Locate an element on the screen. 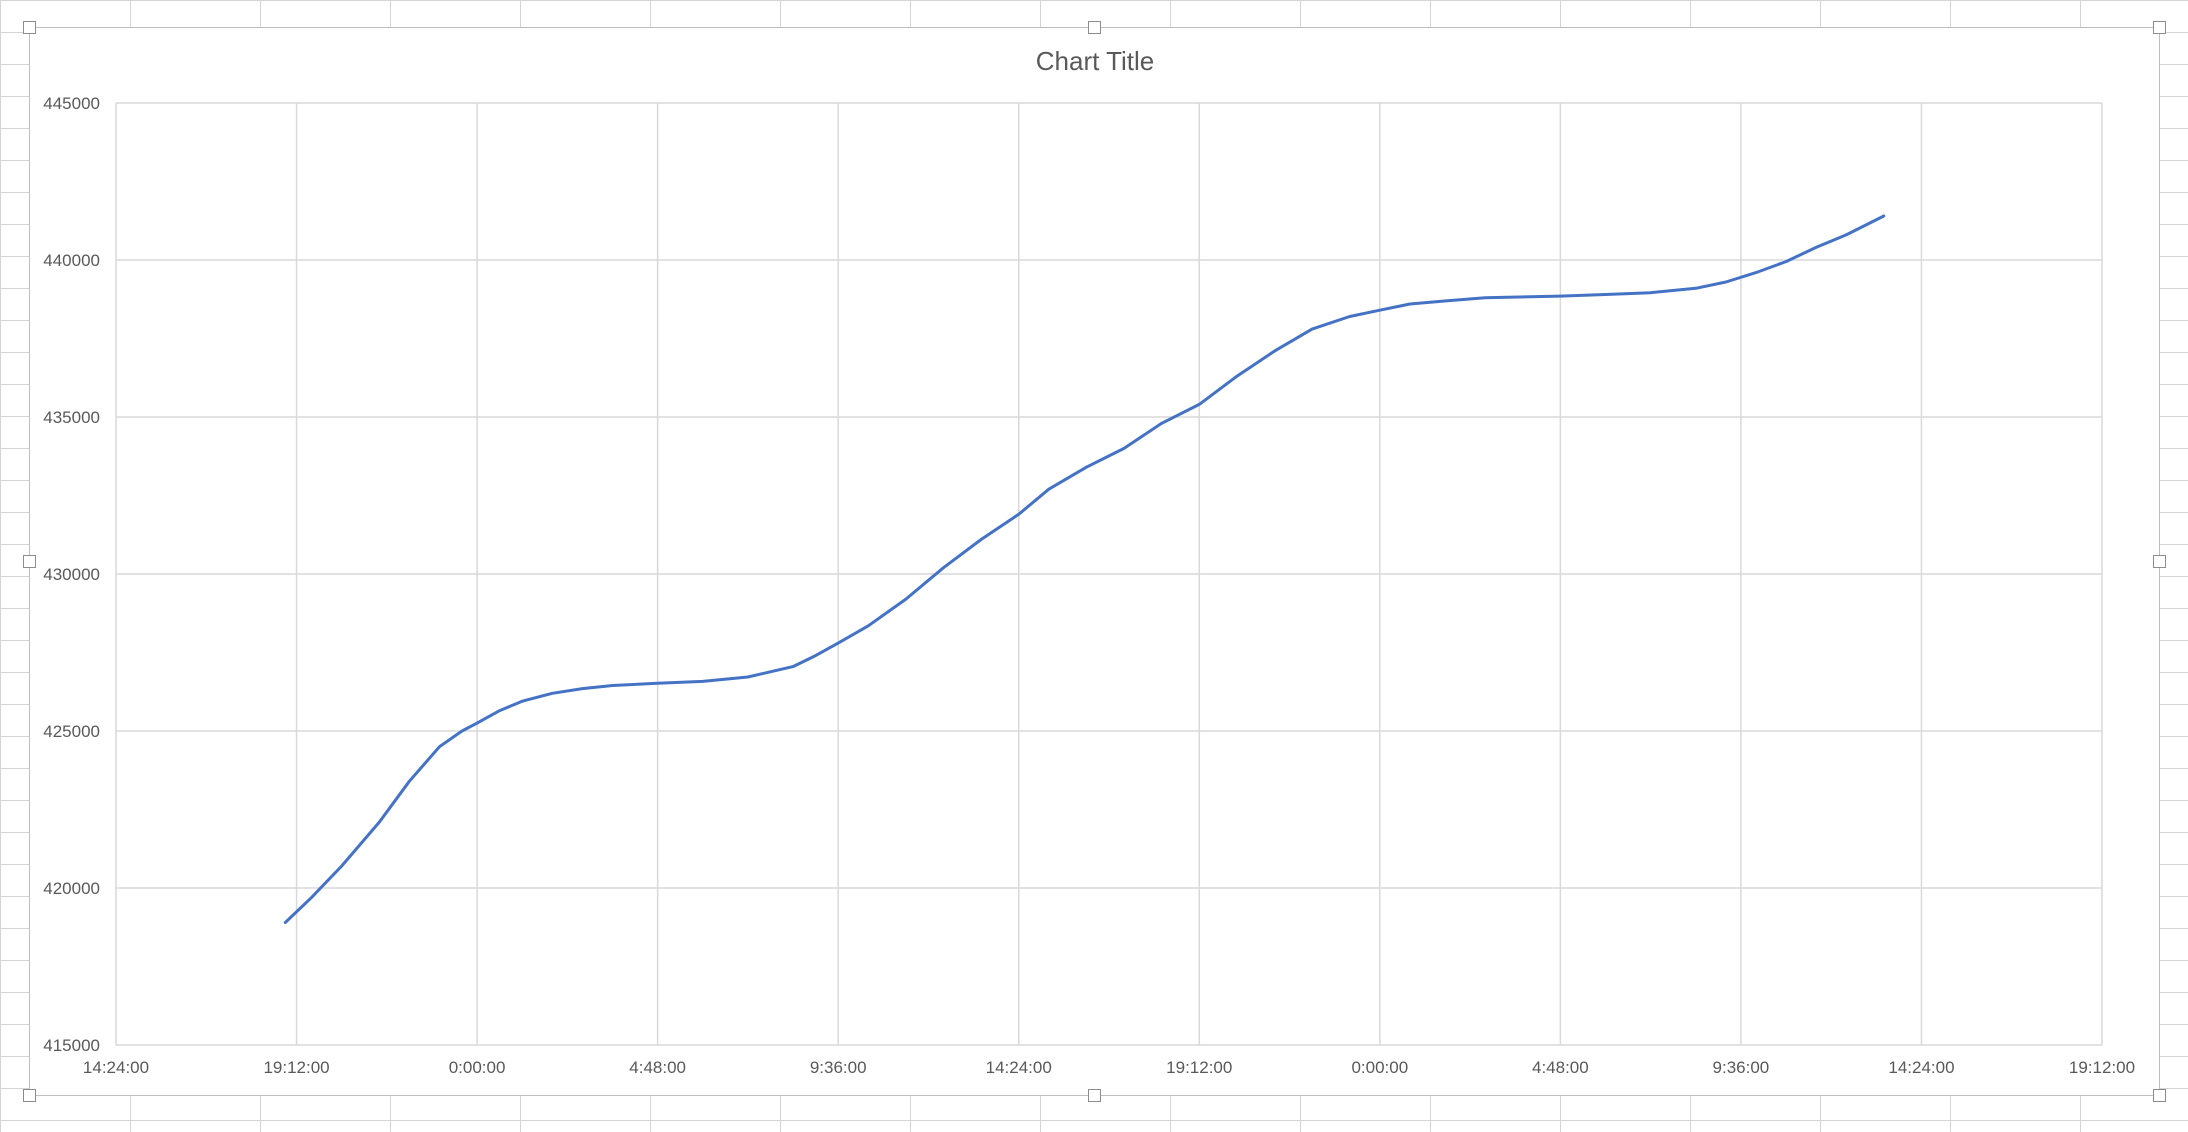  chart-title: Chart Title is located at coordinates (1095, 61).